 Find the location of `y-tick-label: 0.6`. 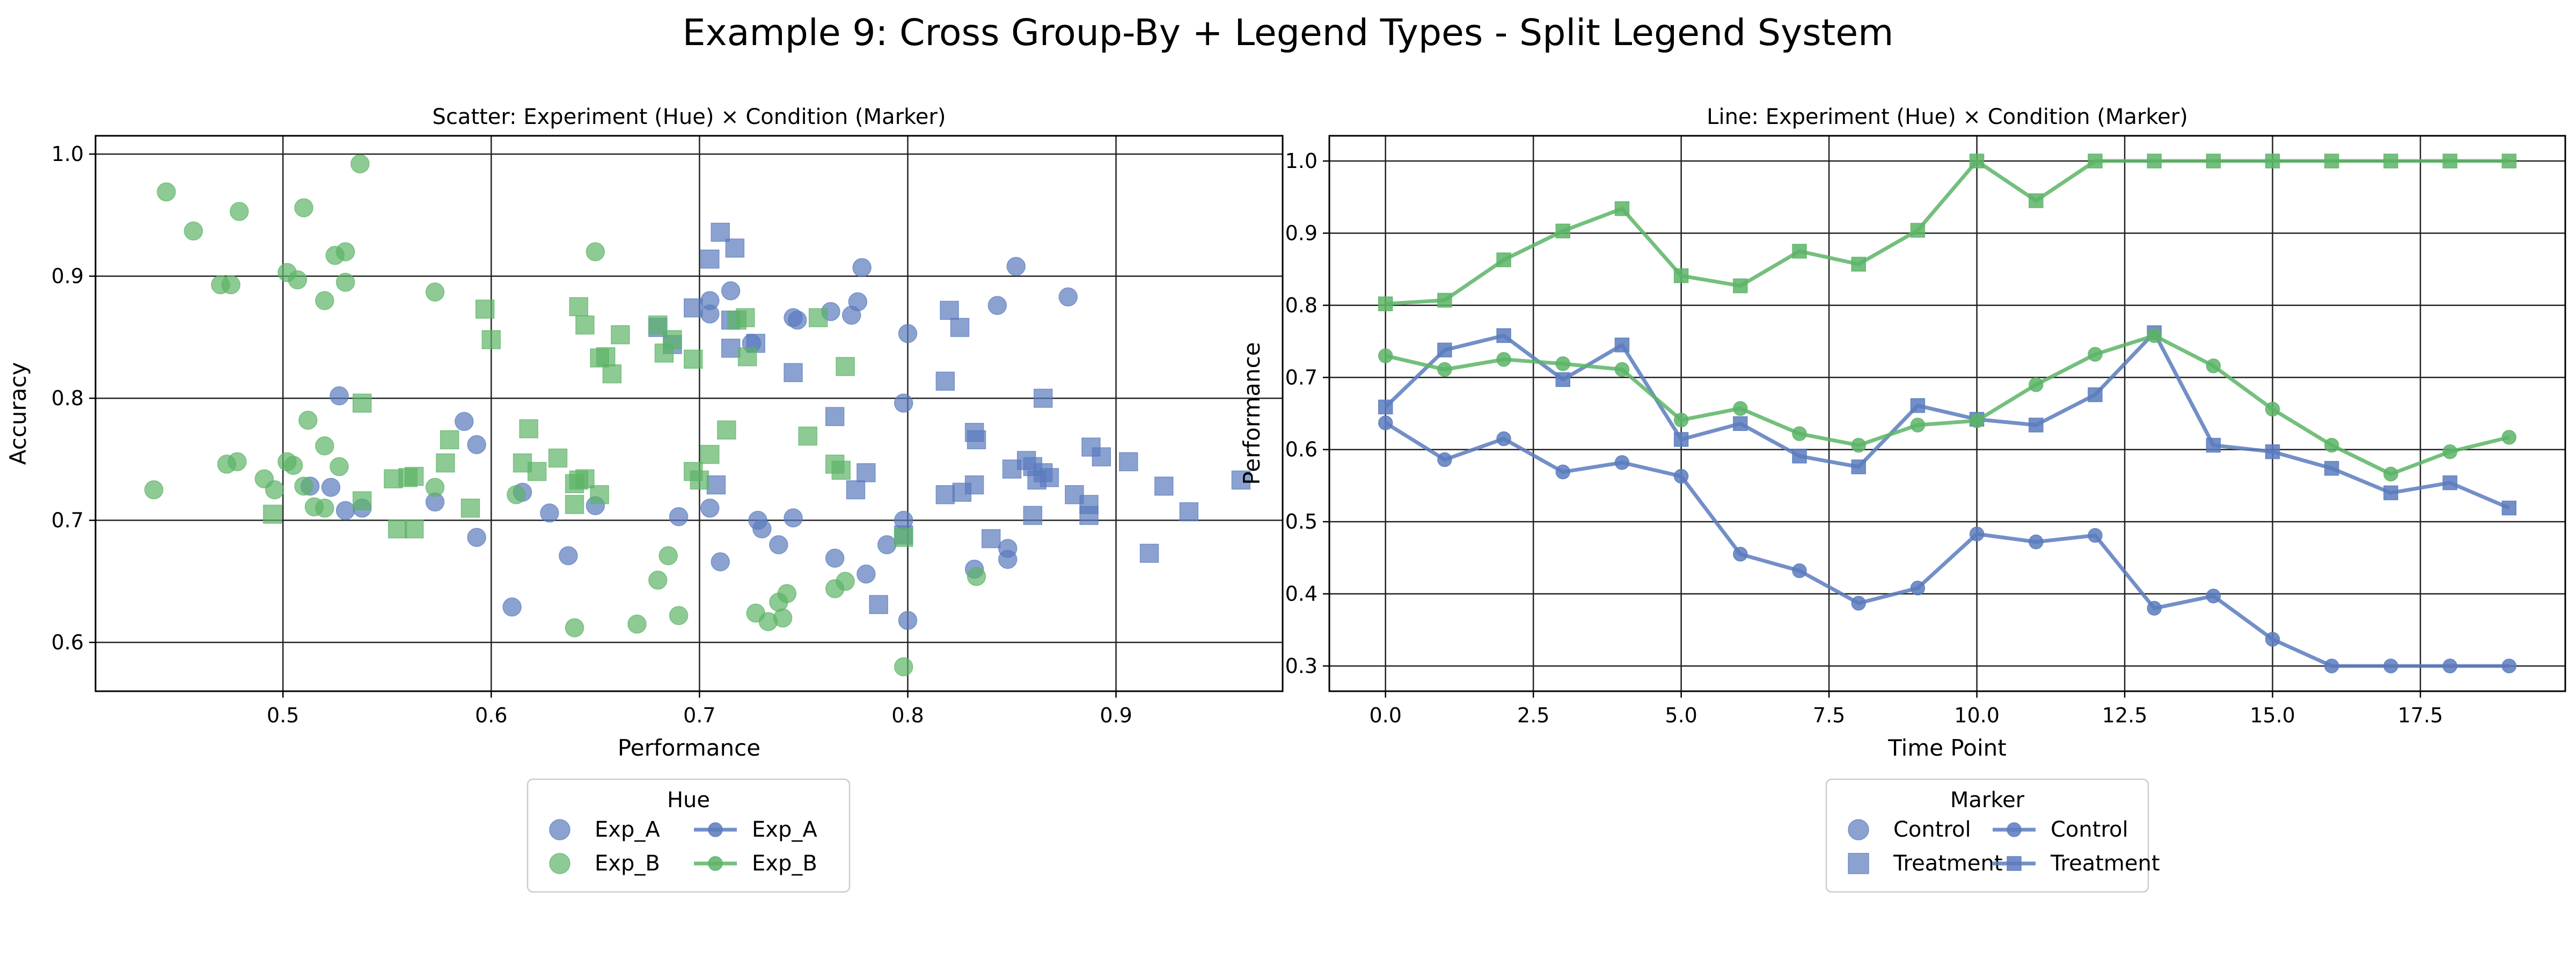

y-tick-label: 0.6 is located at coordinates (1301, 450).